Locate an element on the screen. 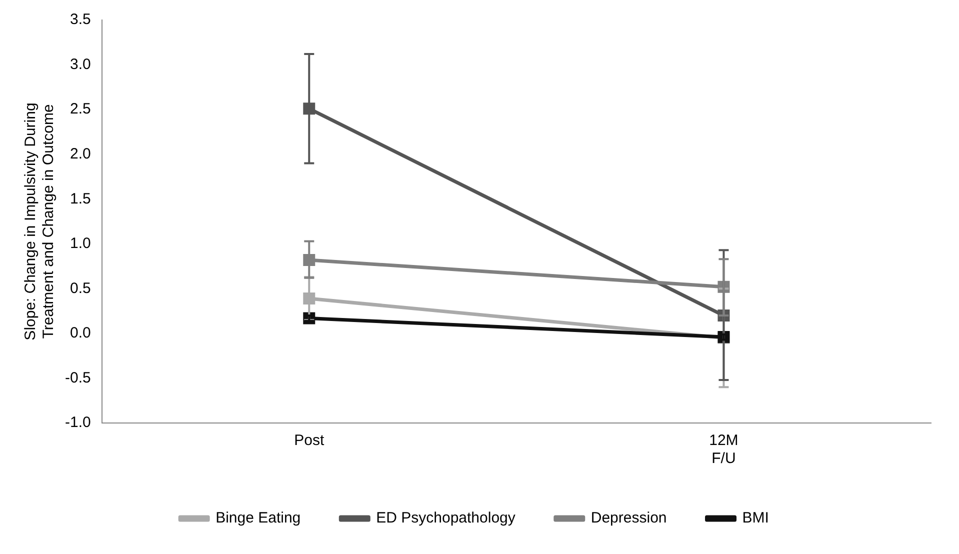 This screenshot has width=959, height=554. y-tick-label: 2.5 is located at coordinates (80, 109).